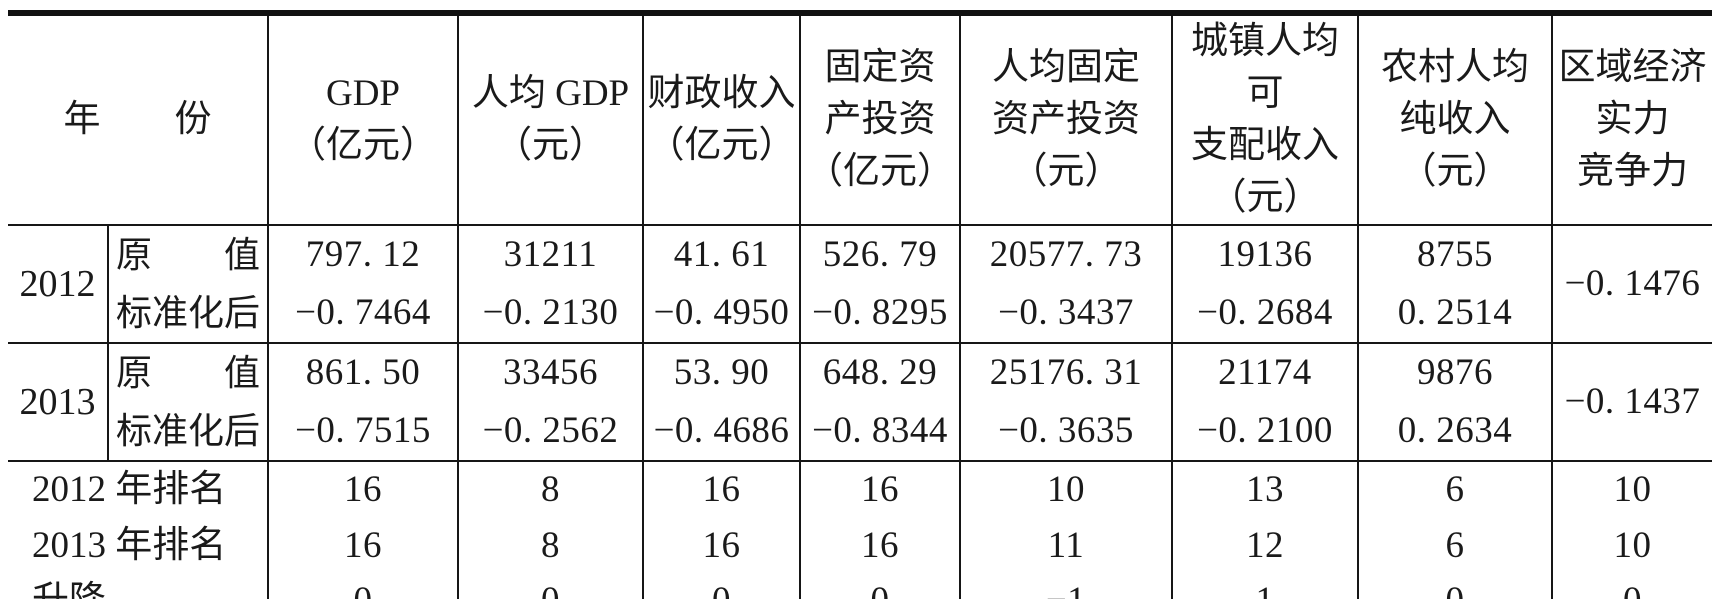 Image resolution: width=1720 pixels, height=599 pixels. What do you see at coordinates (721, 372) in the screenshot?
I see `value-cell: 53. 90` at bounding box center [721, 372].